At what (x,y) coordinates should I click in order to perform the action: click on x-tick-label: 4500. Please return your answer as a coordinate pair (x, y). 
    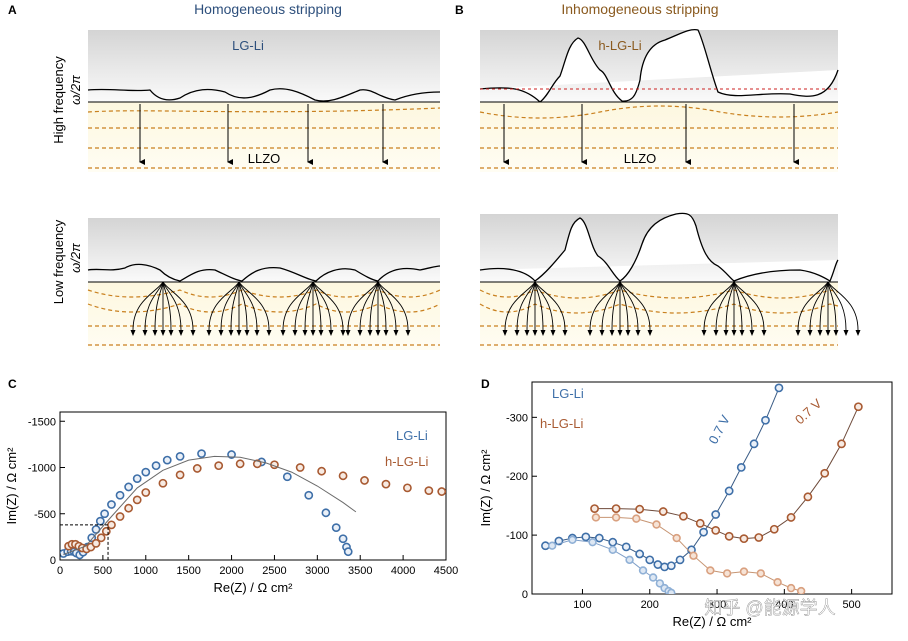
    Looking at the image, I should click on (446, 571).